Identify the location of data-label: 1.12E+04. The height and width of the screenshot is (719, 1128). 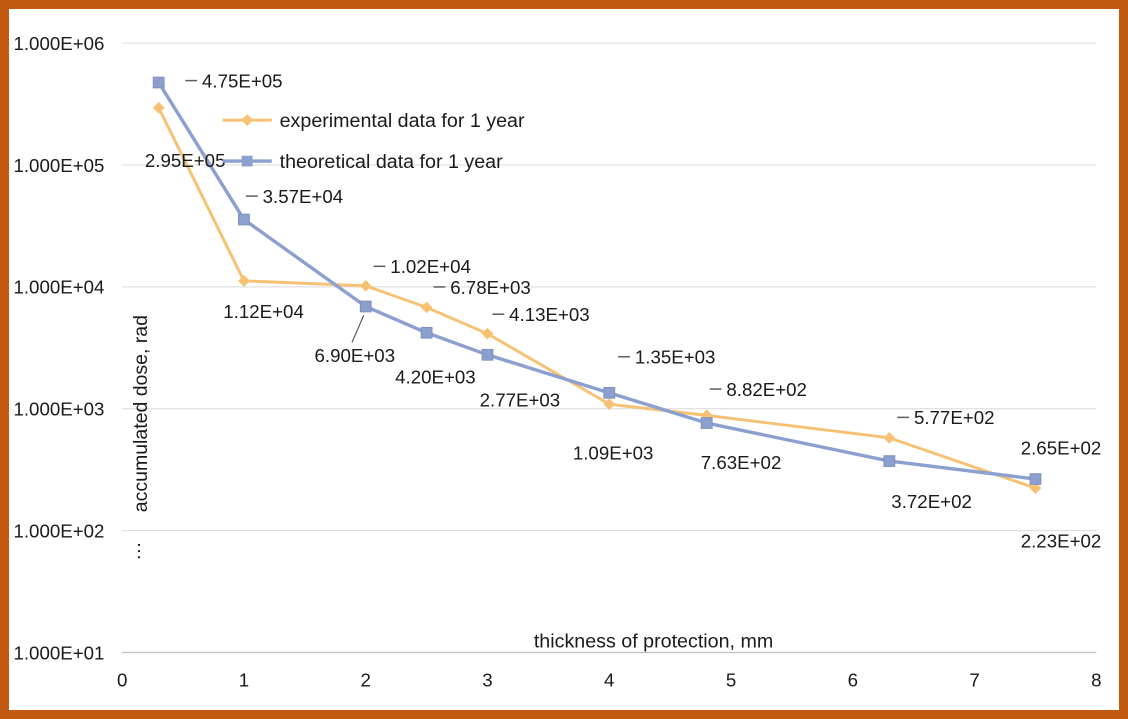
(263, 311).